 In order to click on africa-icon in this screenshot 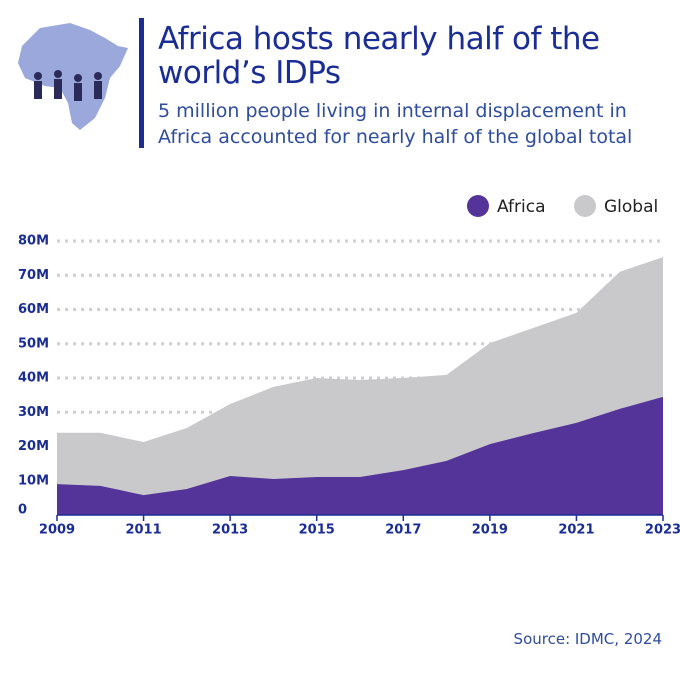, I will do `click(73, 76)`.